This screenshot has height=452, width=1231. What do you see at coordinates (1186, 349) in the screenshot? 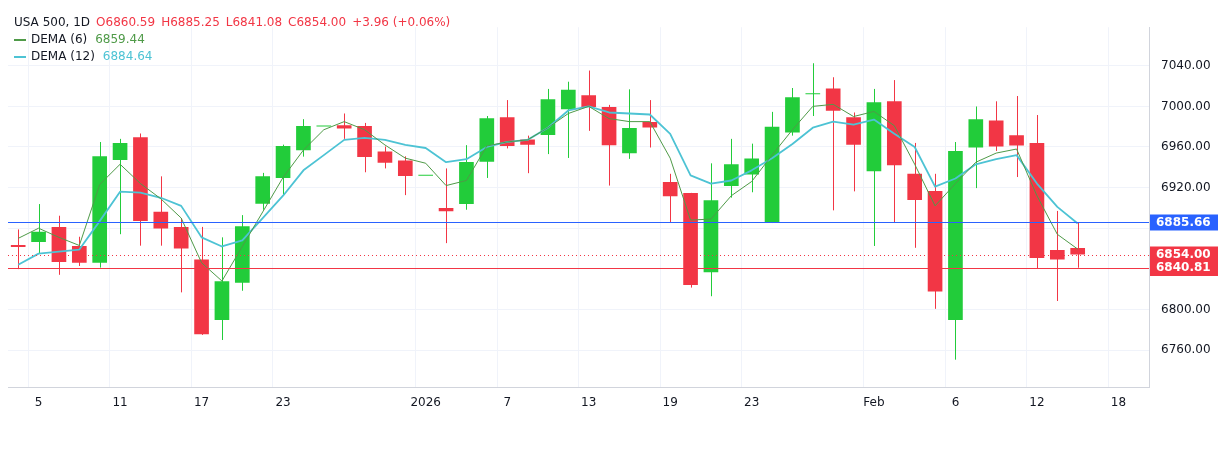
I see `y-tick-label: 6760.00` at bounding box center [1186, 349].